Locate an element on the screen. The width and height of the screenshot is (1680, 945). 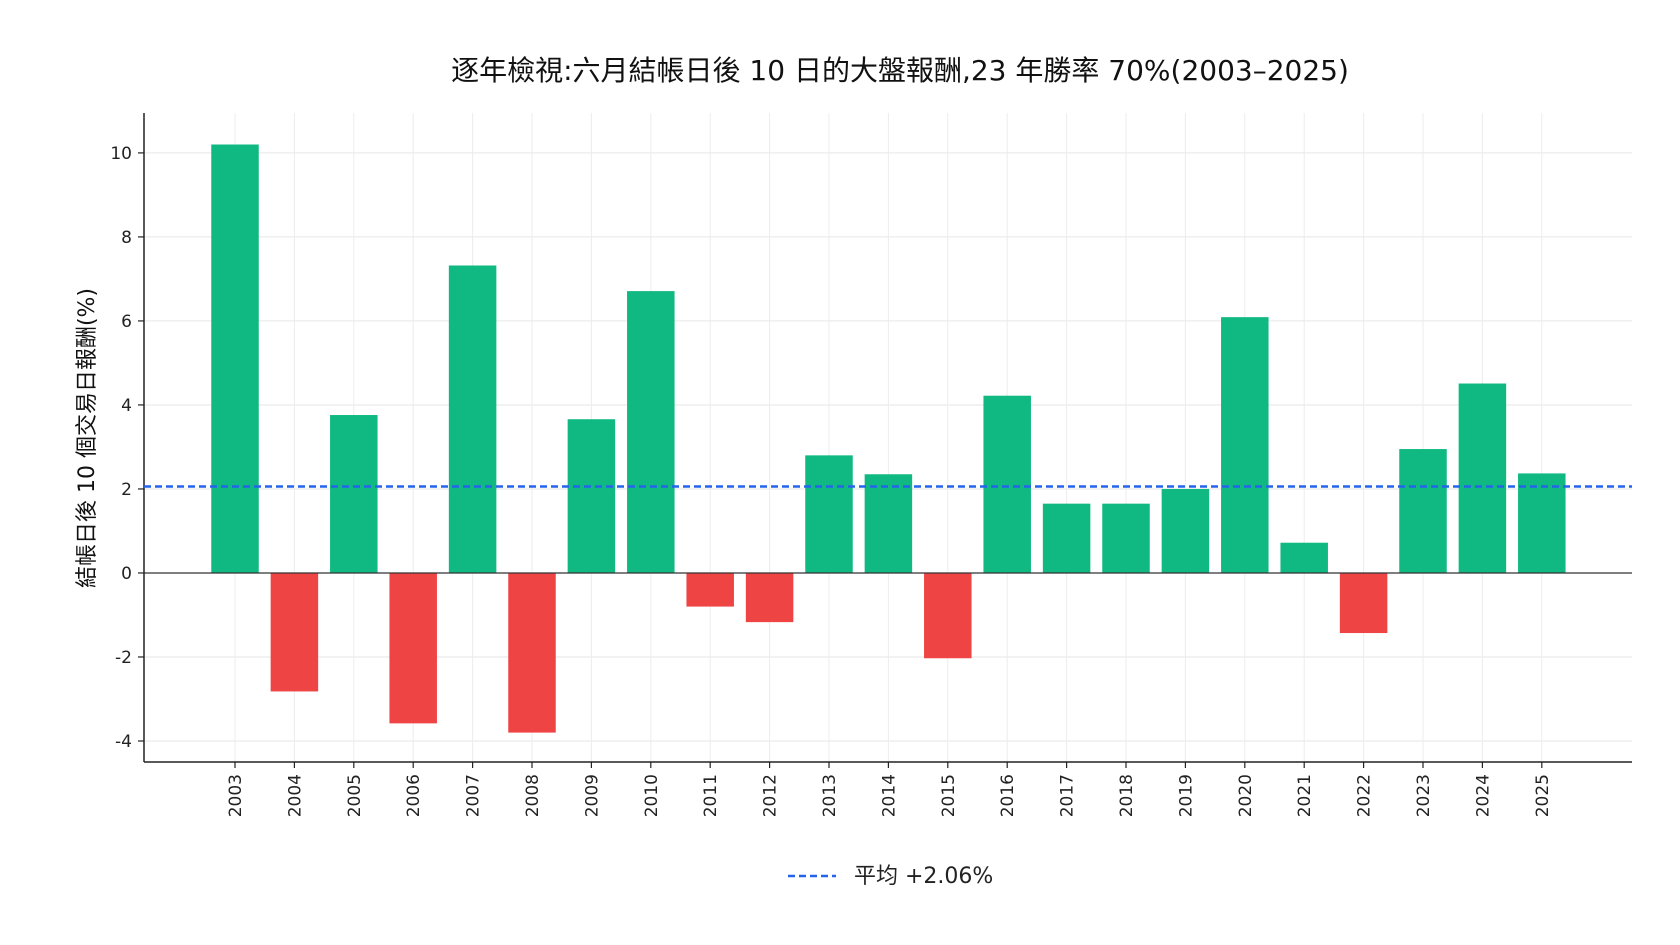
x-tick-label: 2005 is located at coordinates (355, 795).